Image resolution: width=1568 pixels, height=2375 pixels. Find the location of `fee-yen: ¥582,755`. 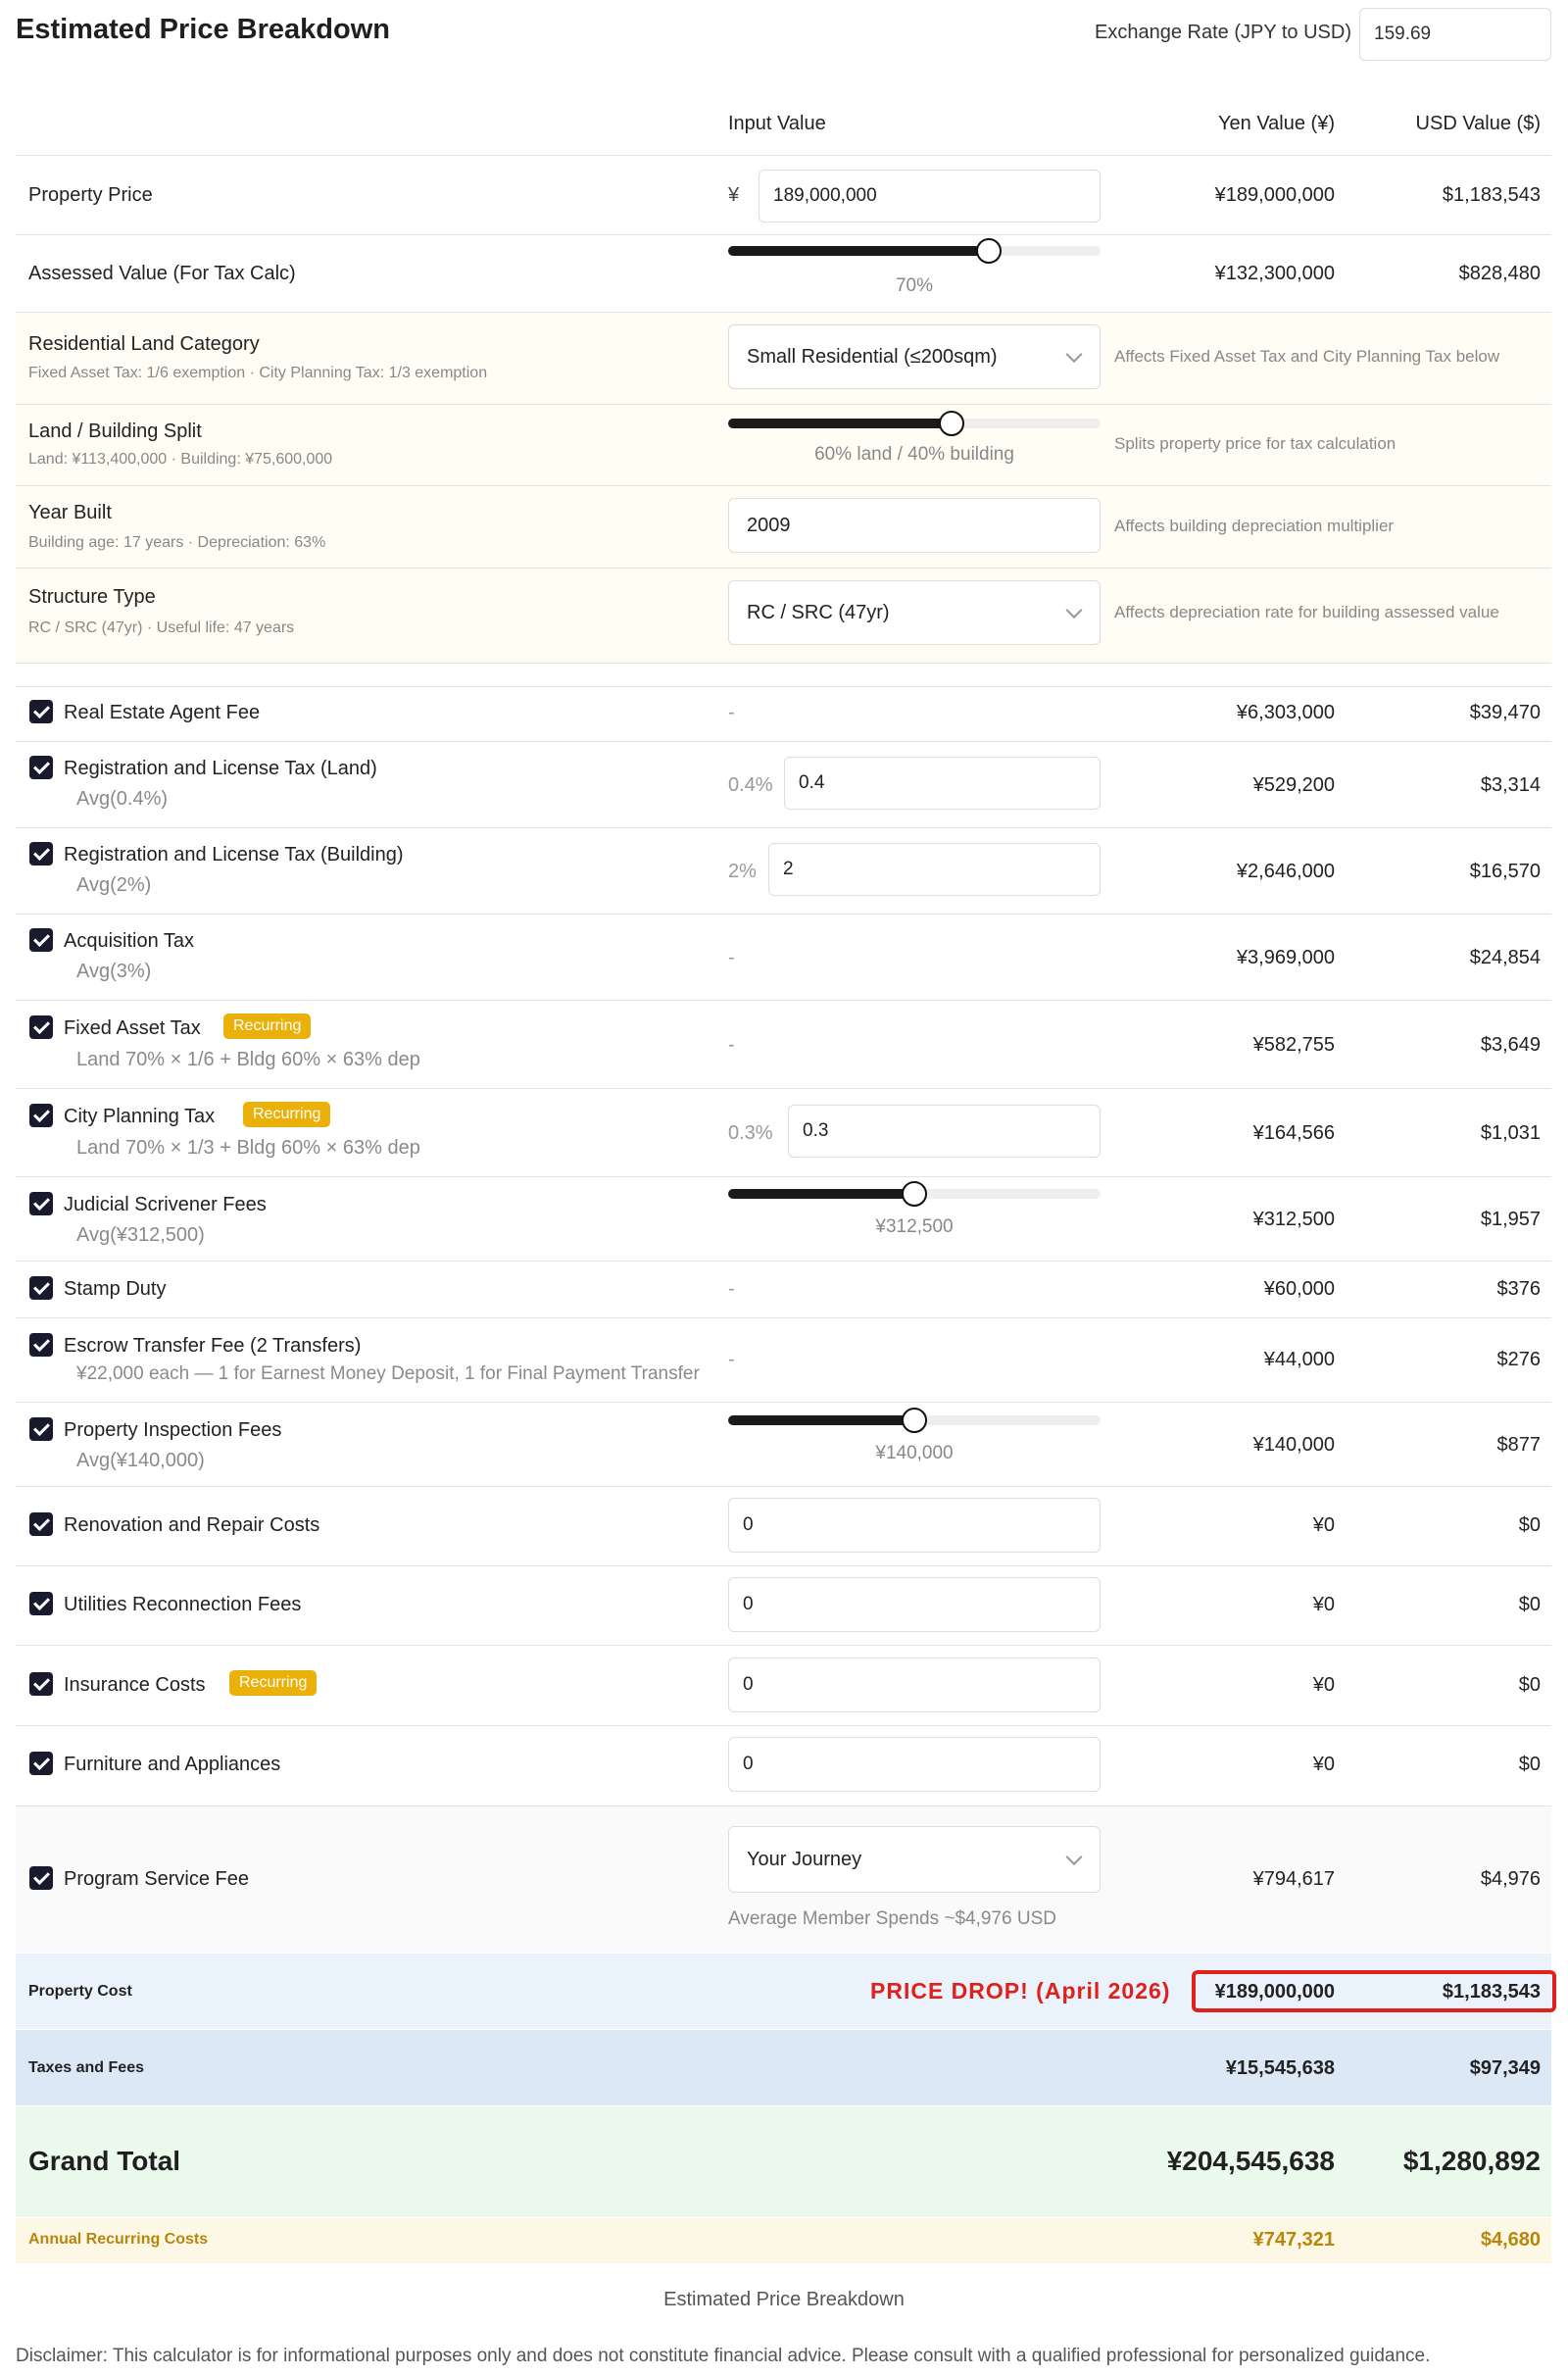

fee-yen: ¥582,755 is located at coordinates (1293, 1045).